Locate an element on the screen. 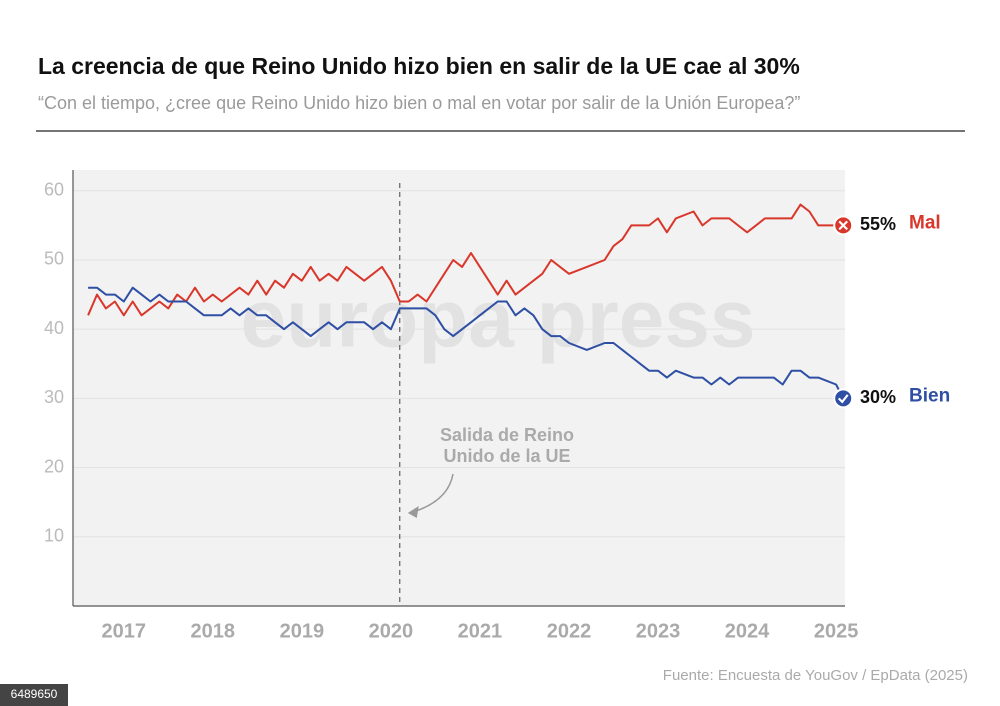 The width and height of the screenshot is (1000, 706). watermark: europa press is located at coordinates (498, 319).